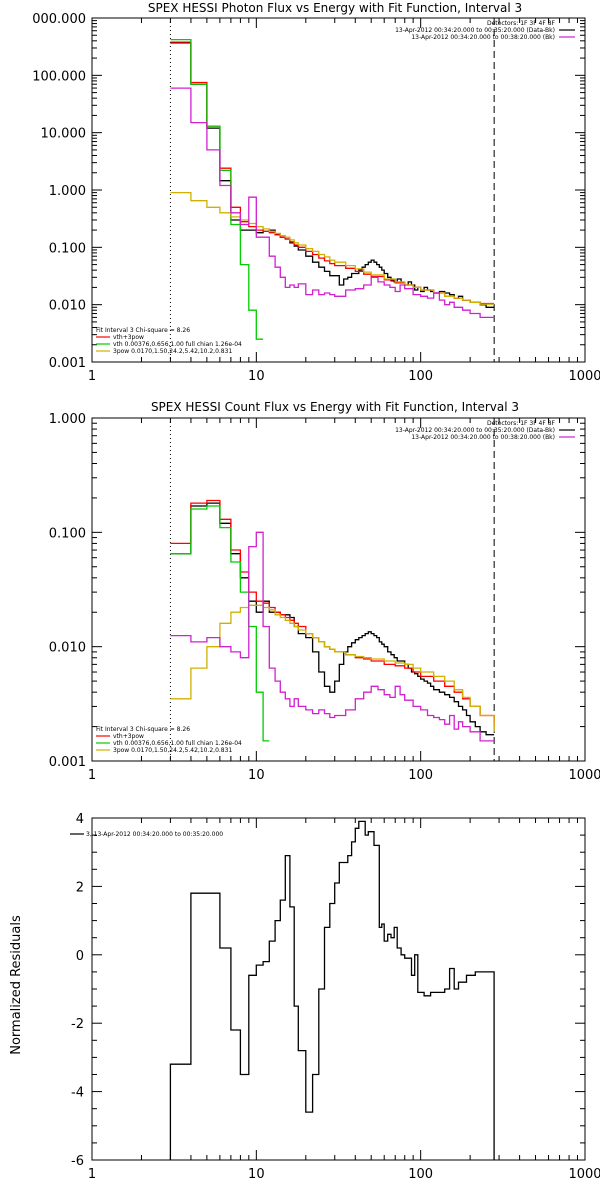 The height and width of the screenshot is (1200, 600). Describe the element at coordinates (80, 956) in the screenshot. I see `y-tick-label: 0` at that location.